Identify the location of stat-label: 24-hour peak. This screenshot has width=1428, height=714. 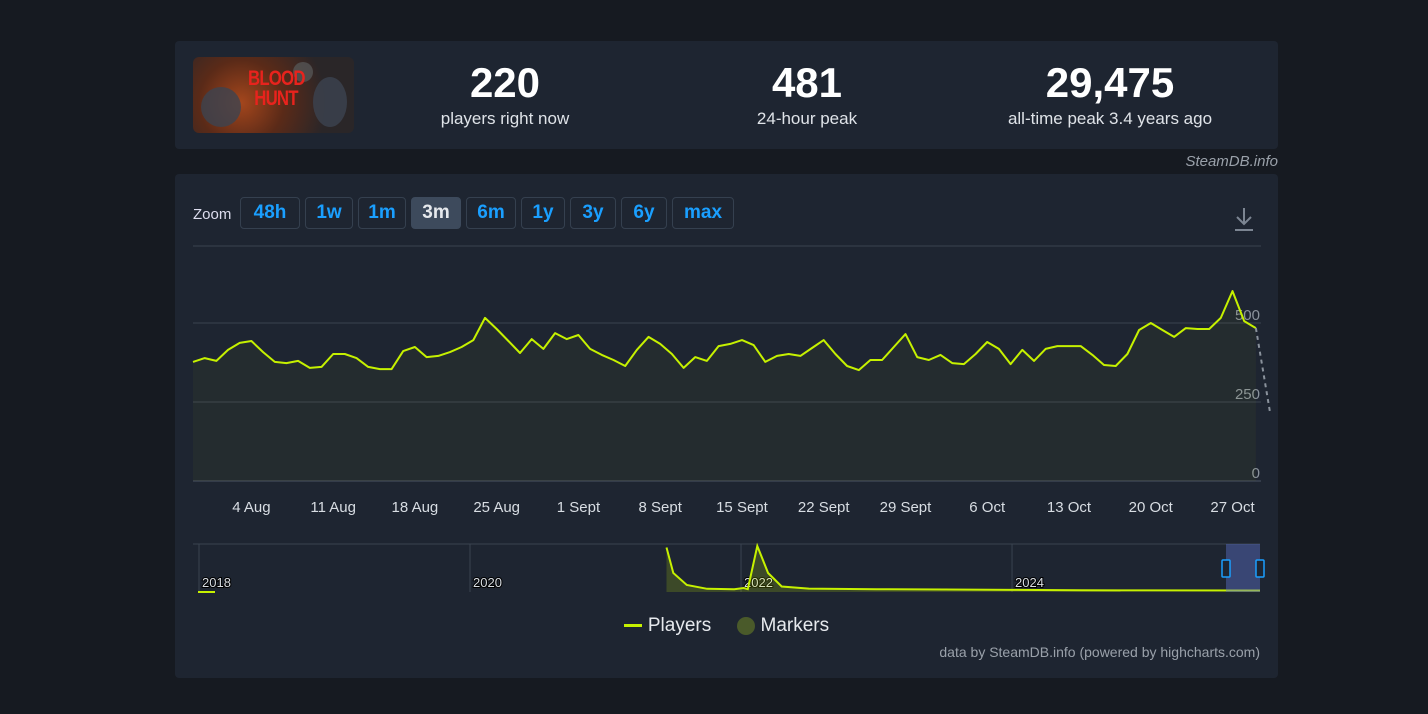
(807, 118).